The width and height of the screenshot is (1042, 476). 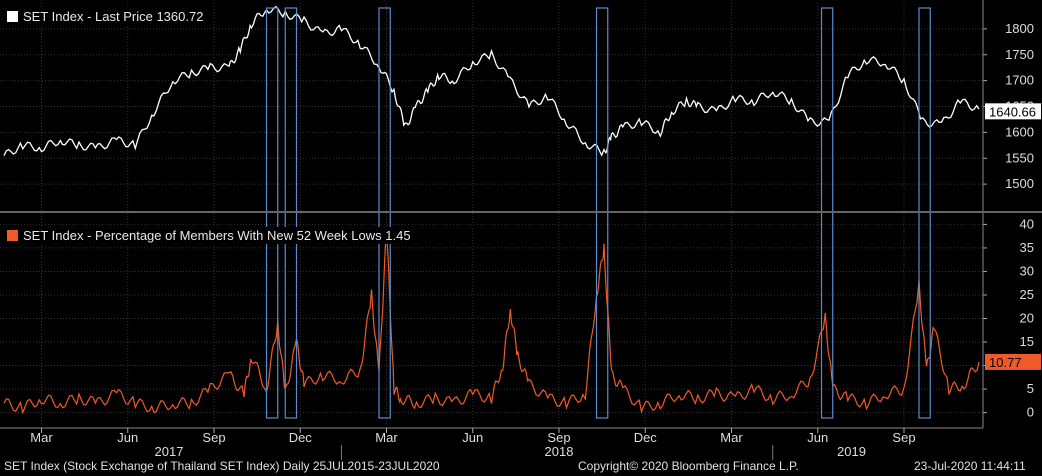 What do you see at coordinates (472, 437) in the screenshot?
I see `xtick-label-5: Jun` at bounding box center [472, 437].